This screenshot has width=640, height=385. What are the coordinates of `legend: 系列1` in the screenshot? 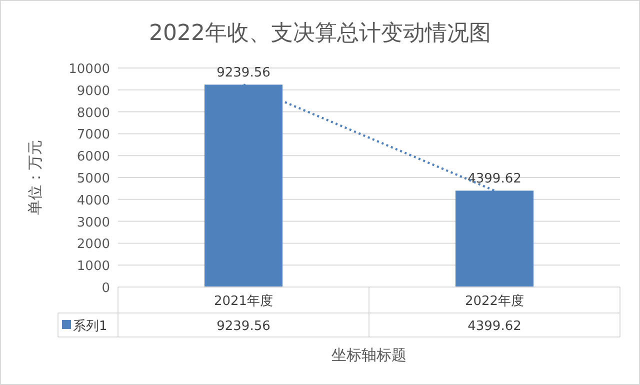 It's located at (85, 326).